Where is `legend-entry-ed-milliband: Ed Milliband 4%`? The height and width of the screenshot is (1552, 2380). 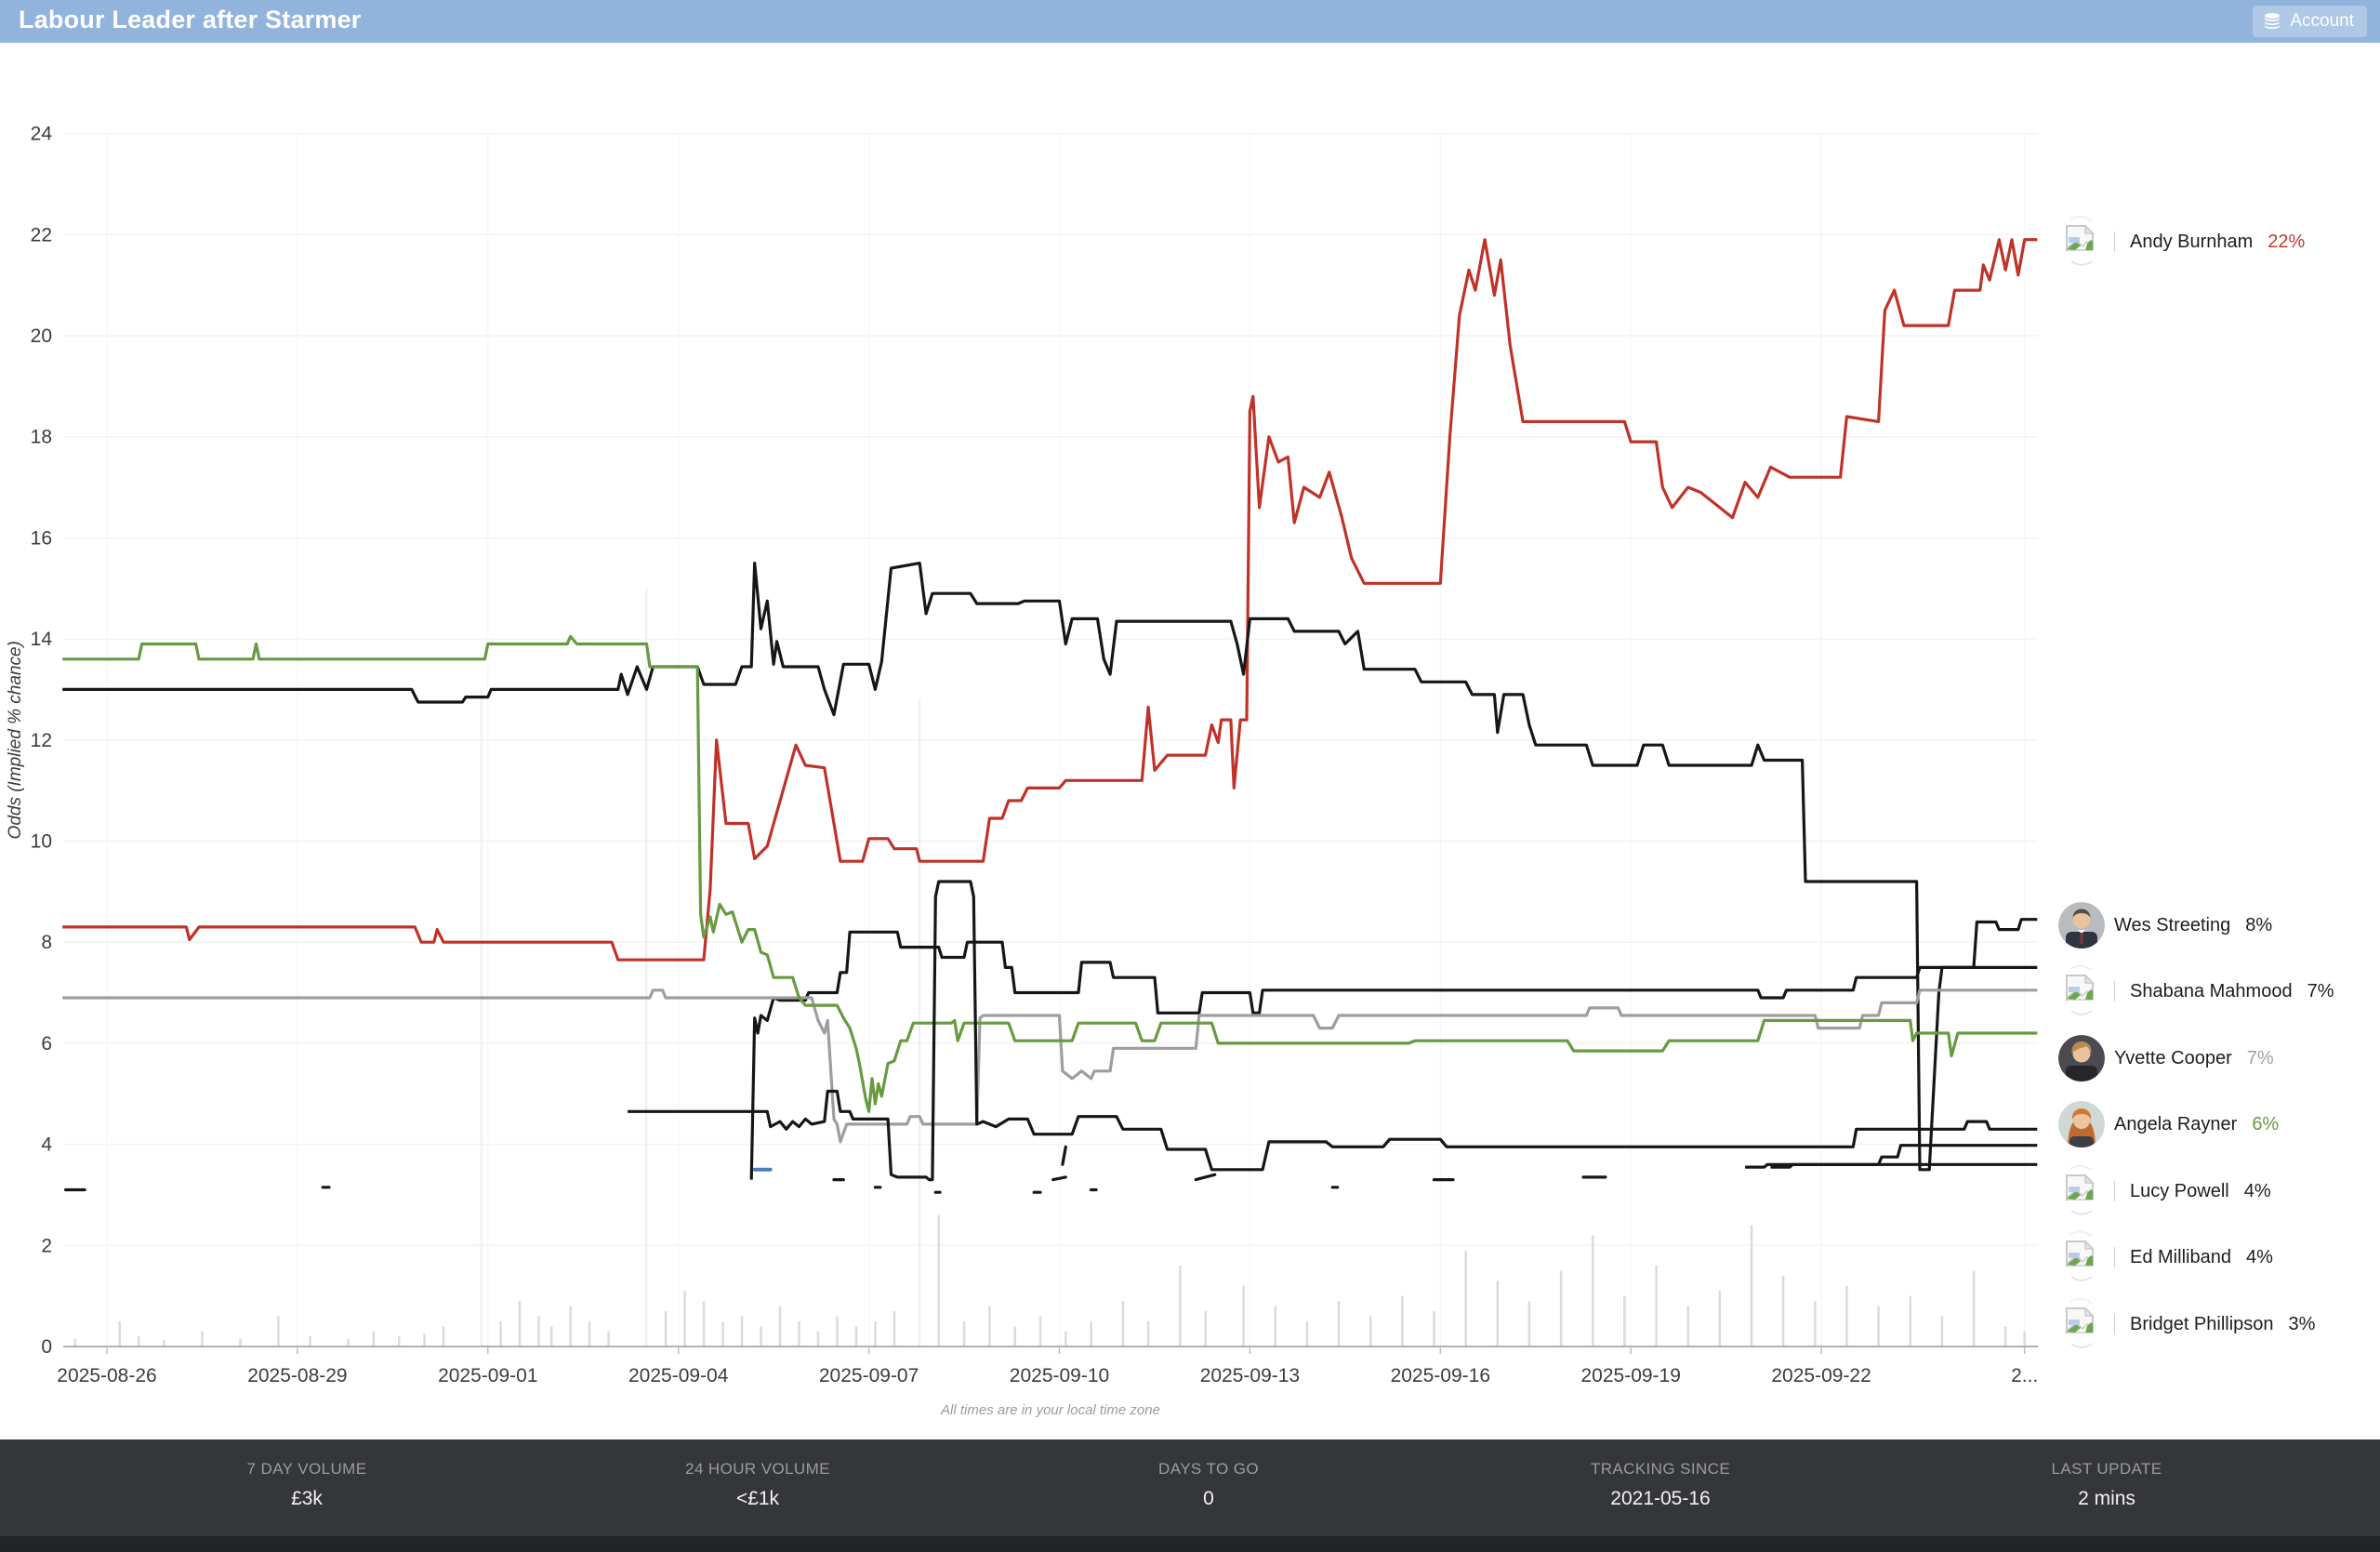
legend-entry-ed-milliband: Ed Milliband 4% is located at coordinates (2165, 1256).